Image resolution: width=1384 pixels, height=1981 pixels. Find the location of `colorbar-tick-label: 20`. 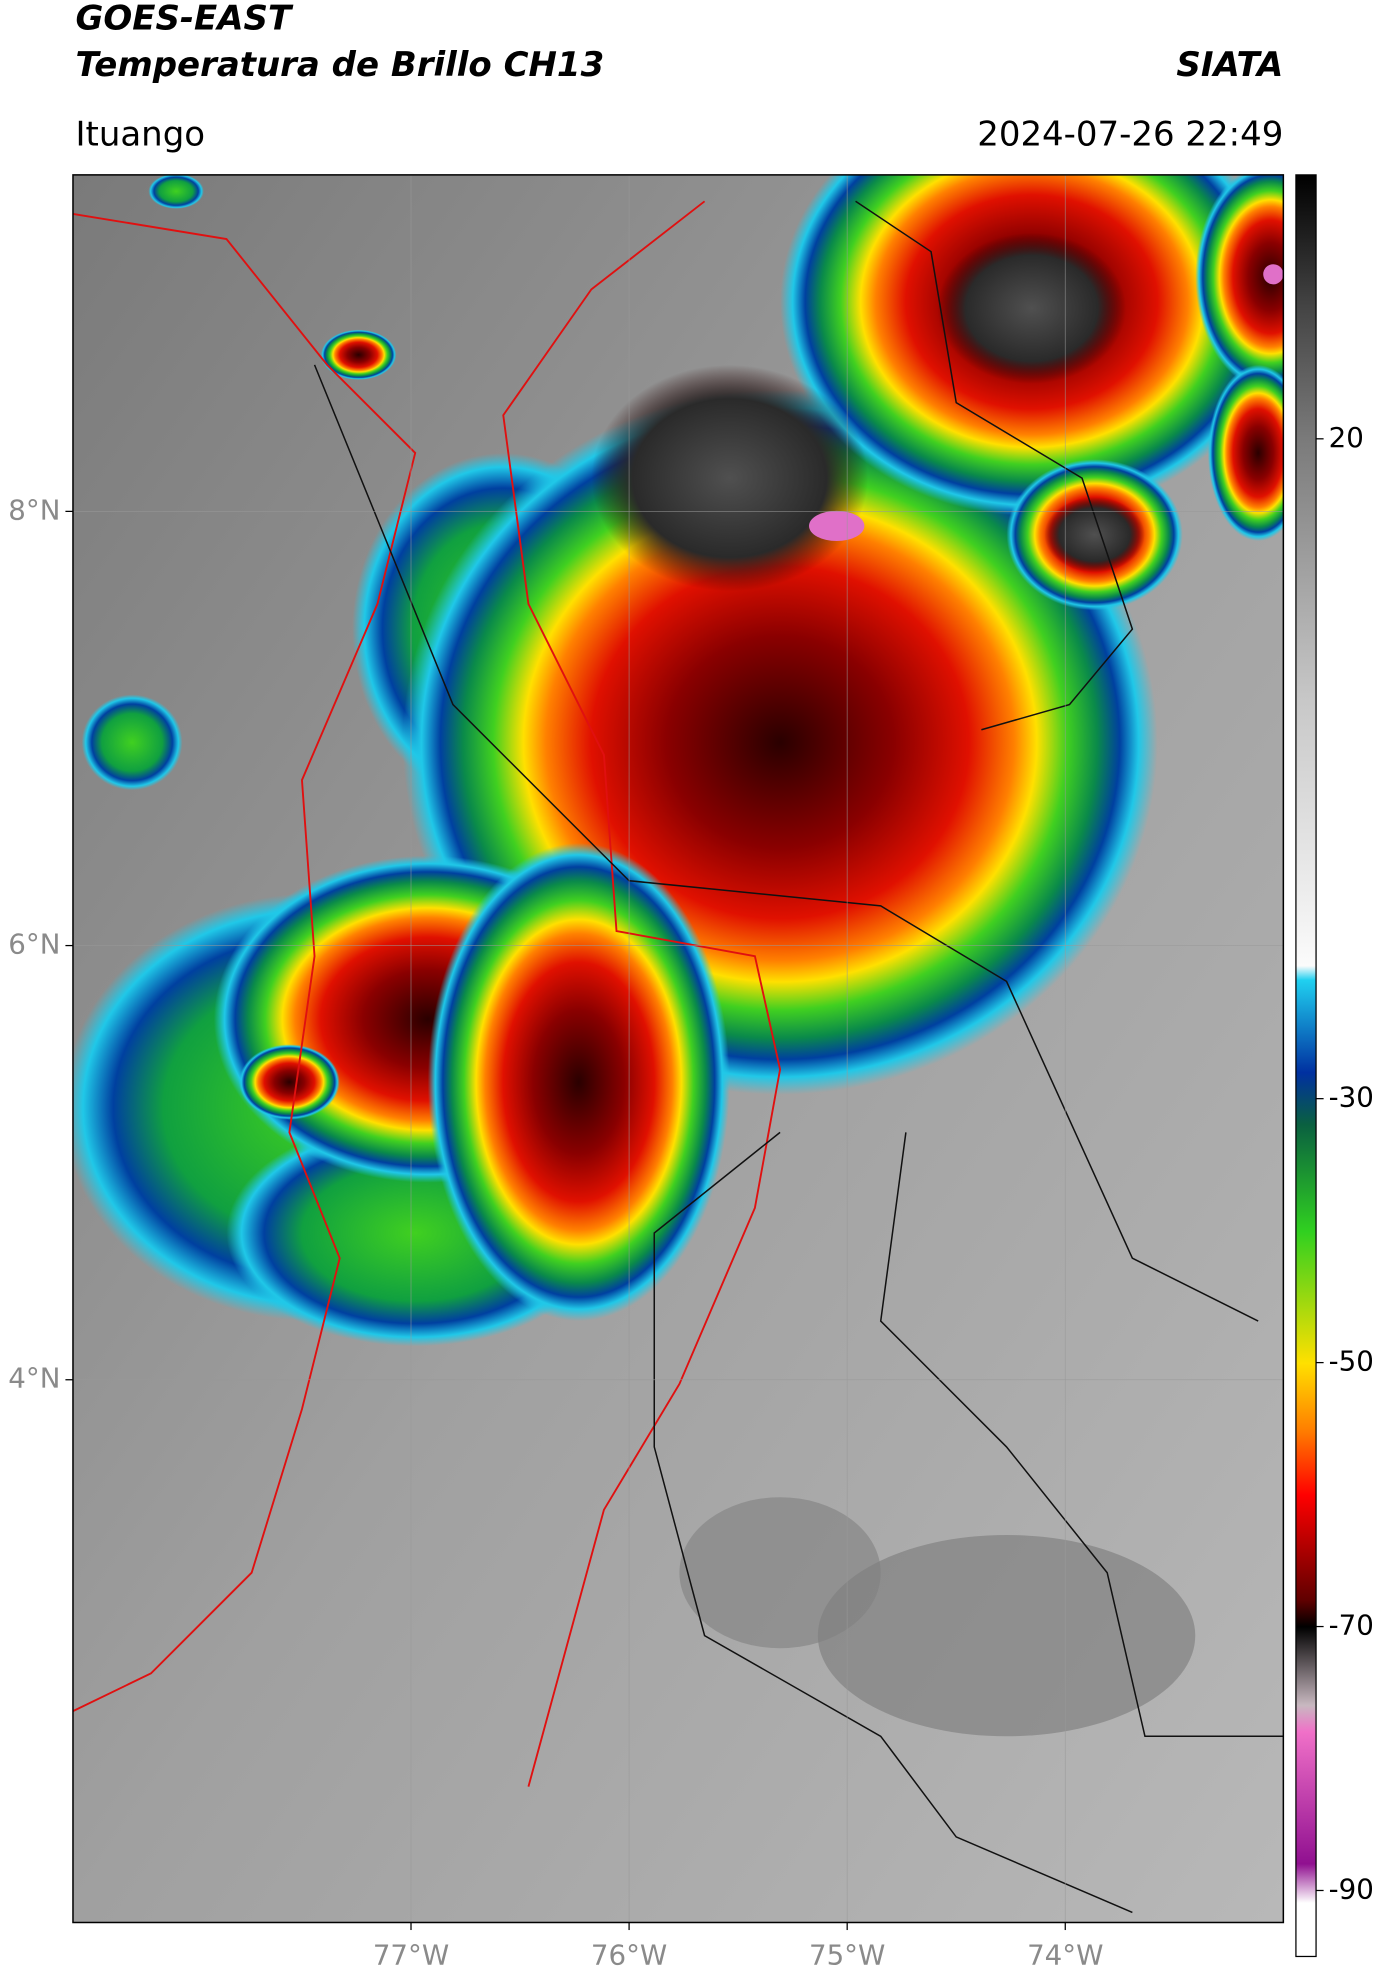

colorbar-tick-label: 20 is located at coordinates (1346, 437).